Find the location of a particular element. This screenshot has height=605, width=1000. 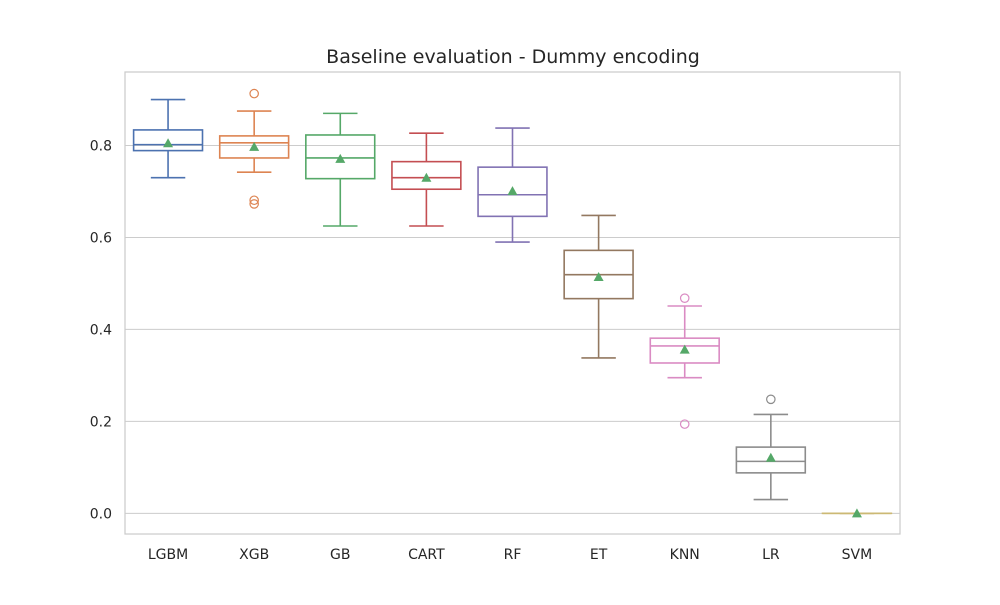

box-lgbm is located at coordinates (168, 139).